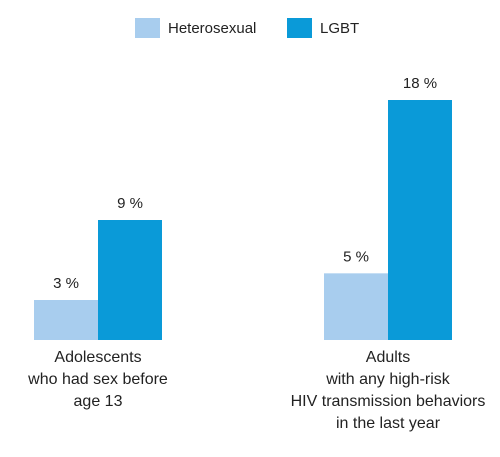 This screenshot has height=457, width=500. What do you see at coordinates (66, 283) in the screenshot?
I see `value-label: 3 %` at bounding box center [66, 283].